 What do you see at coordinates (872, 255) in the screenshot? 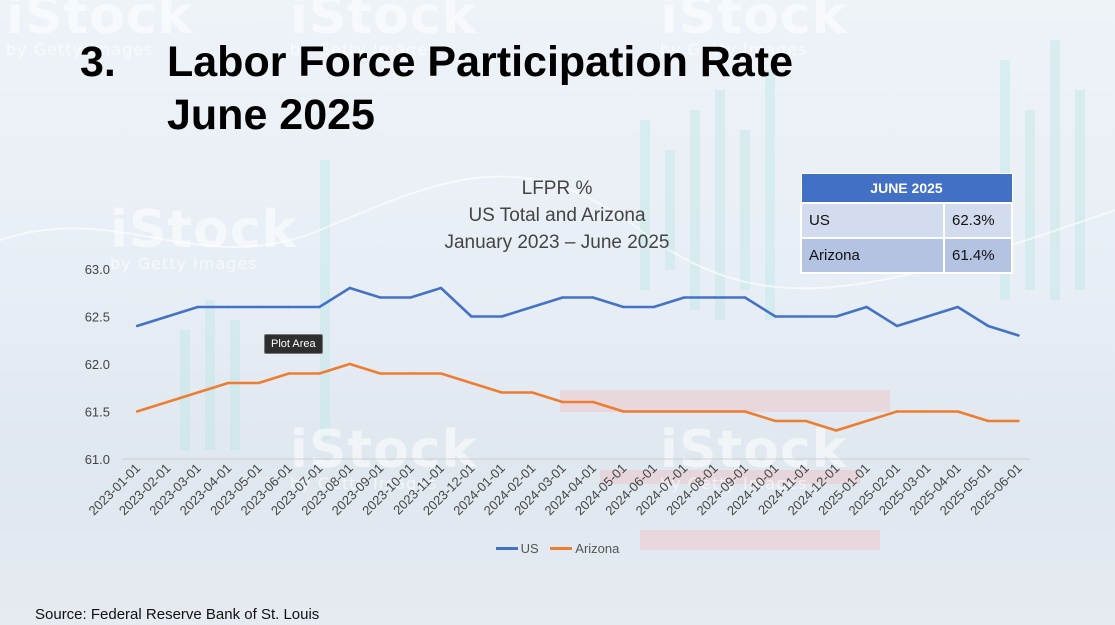
I see `table-cell-label: Arizona` at bounding box center [872, 255].